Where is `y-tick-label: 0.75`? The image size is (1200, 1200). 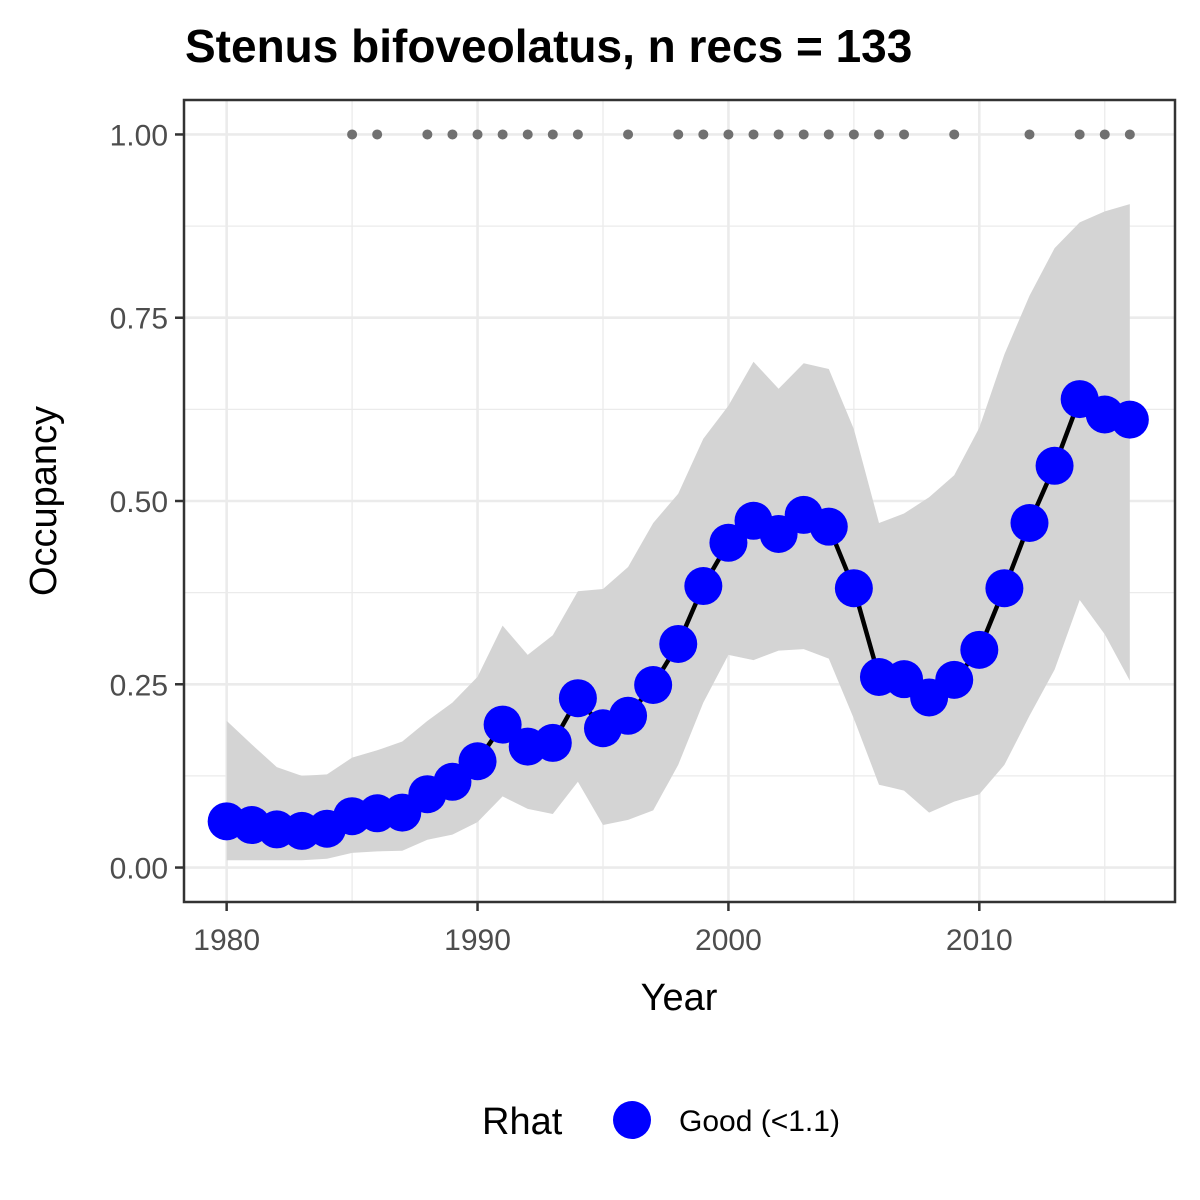
y-tick-label: 0.75 is located at coordinates (139, 319).